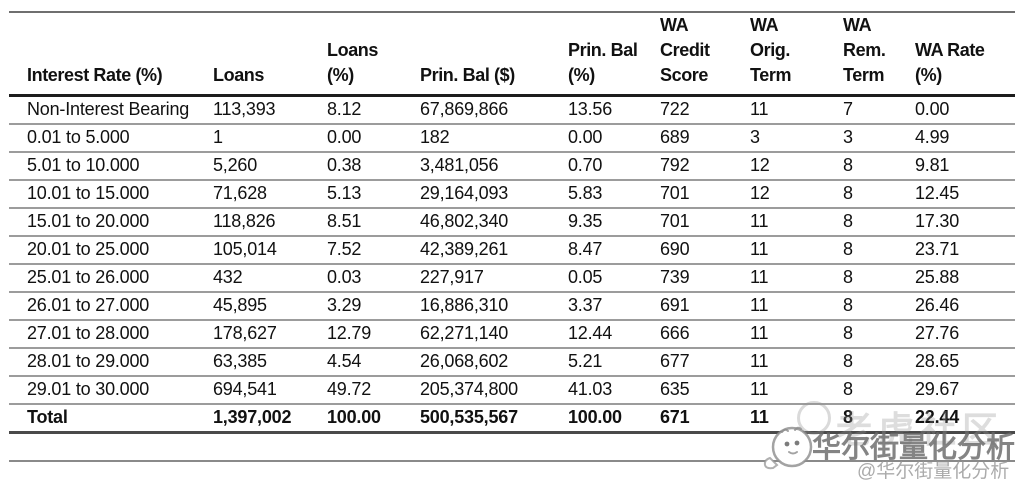 Image resolution: width=1024 pixels, height=494 pixels. Describe the element at coordinates (614, 54) in the screenshot. I see `column-header-prin-bal-pct: Prin. Bal (%)` at that location.